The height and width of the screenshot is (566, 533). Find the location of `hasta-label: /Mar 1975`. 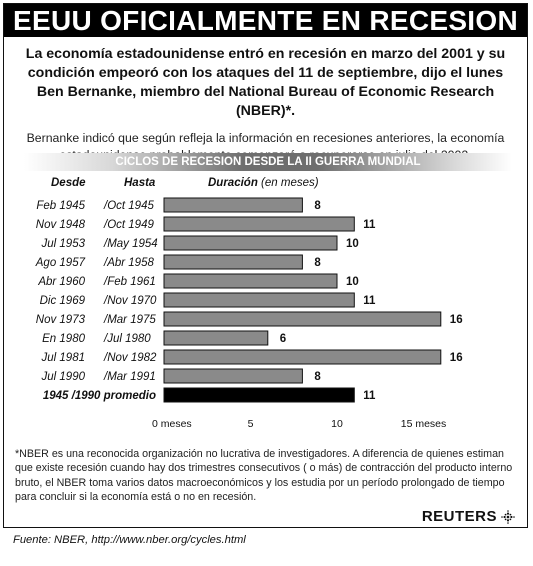

hasta-label: /Mar 1975 is located at coordinates (129, 320).